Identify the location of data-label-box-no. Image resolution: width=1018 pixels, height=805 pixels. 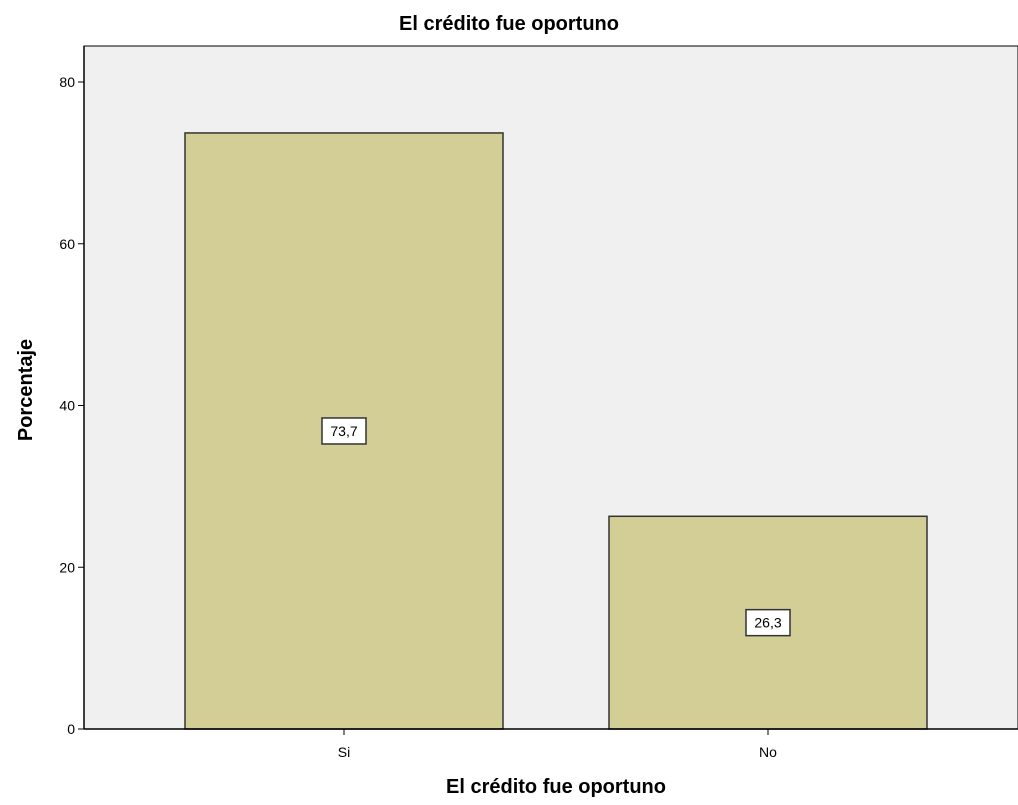
(768, 622).